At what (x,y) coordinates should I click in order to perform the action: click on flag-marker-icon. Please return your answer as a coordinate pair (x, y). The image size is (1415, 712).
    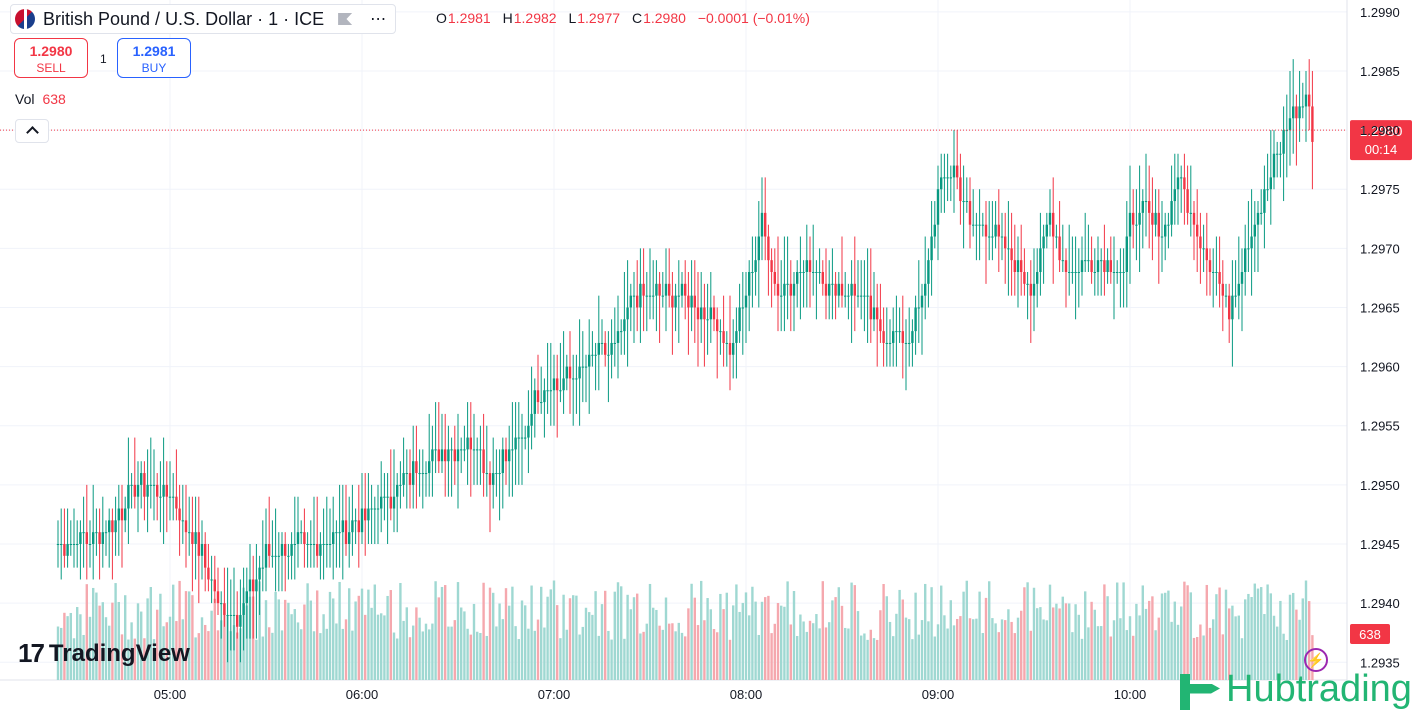
    Looking at the image, I should click on (345, 19).